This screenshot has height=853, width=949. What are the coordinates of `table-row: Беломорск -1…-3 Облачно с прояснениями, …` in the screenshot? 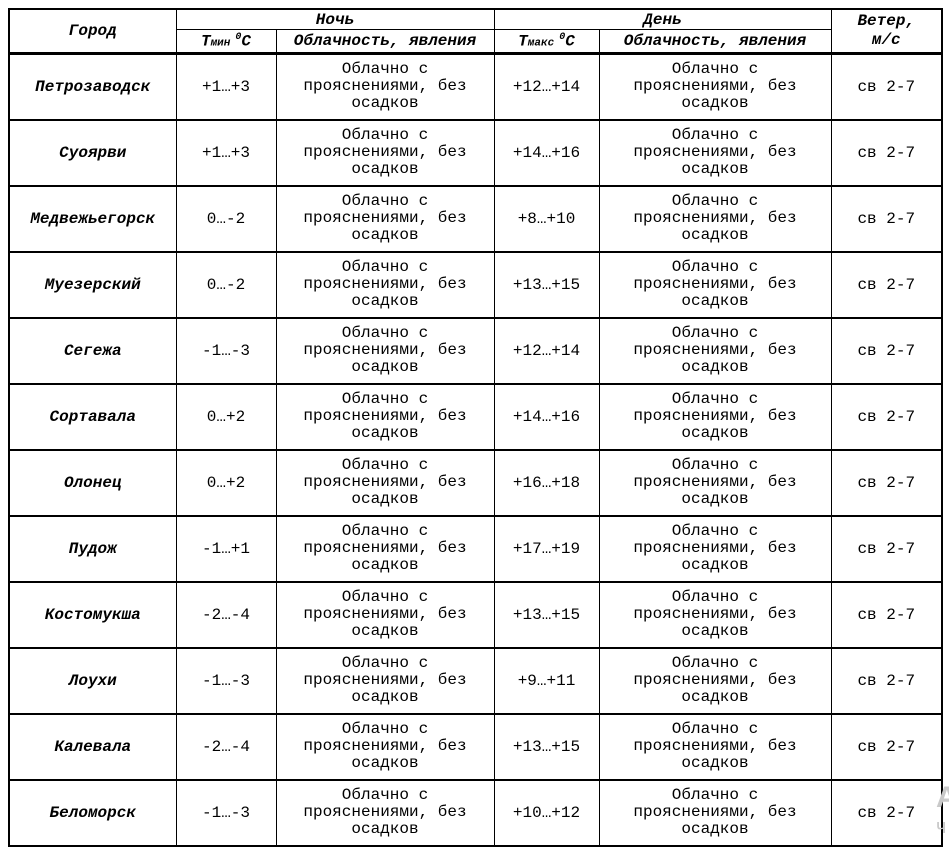 It's located at (475, 812).